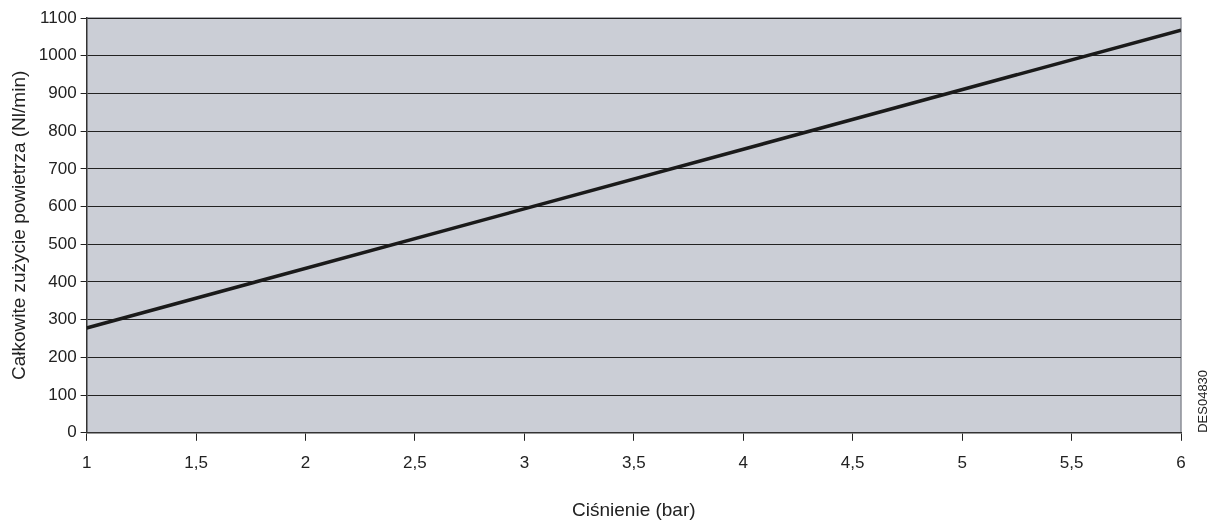  What do you see at coordinates (1202, 401) in the screenshot?
I see `text: DES04830` at bounding box center [1202, 401].